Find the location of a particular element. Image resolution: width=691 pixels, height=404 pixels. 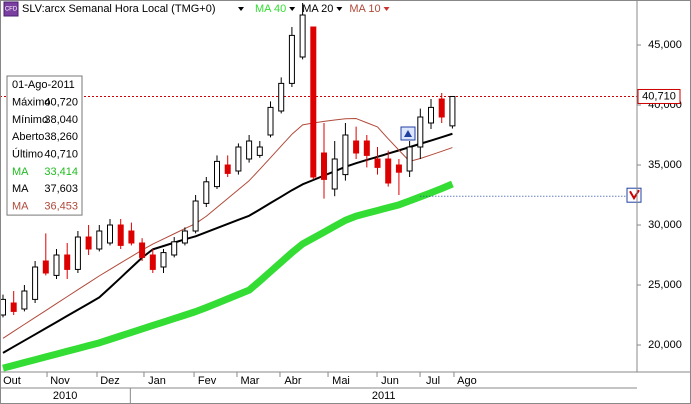

x-tick-label: Mai is located at coordinates (341, 381).